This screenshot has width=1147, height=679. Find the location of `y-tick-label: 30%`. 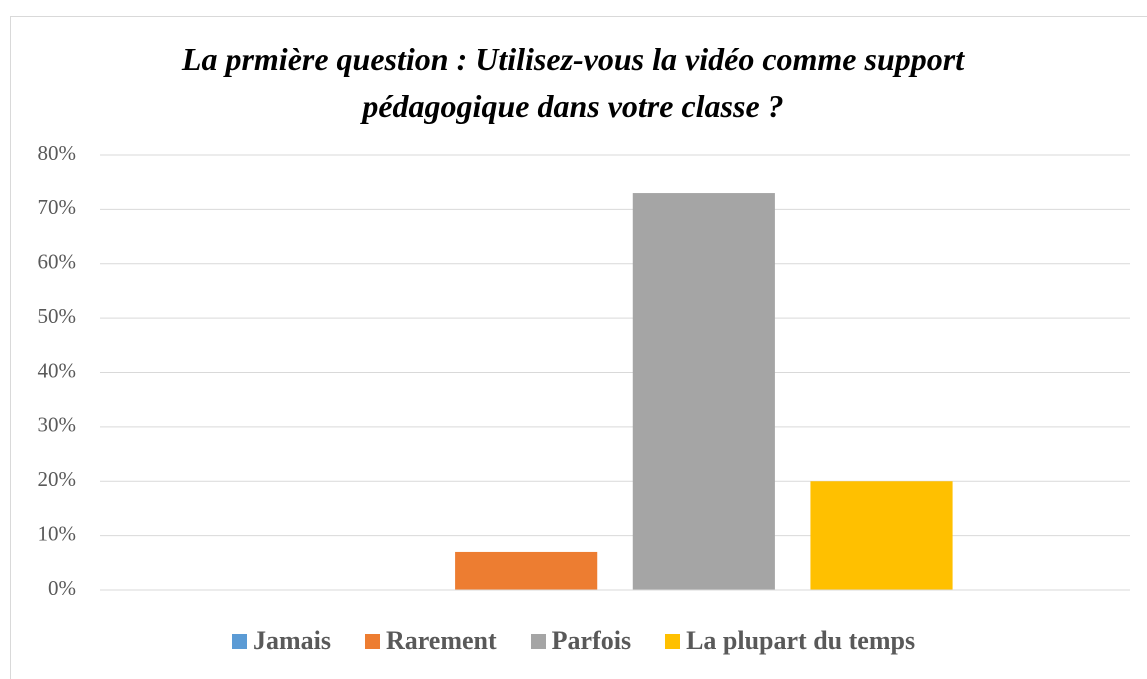

y-tick-label: 30% is located at coordinates (57, 425).